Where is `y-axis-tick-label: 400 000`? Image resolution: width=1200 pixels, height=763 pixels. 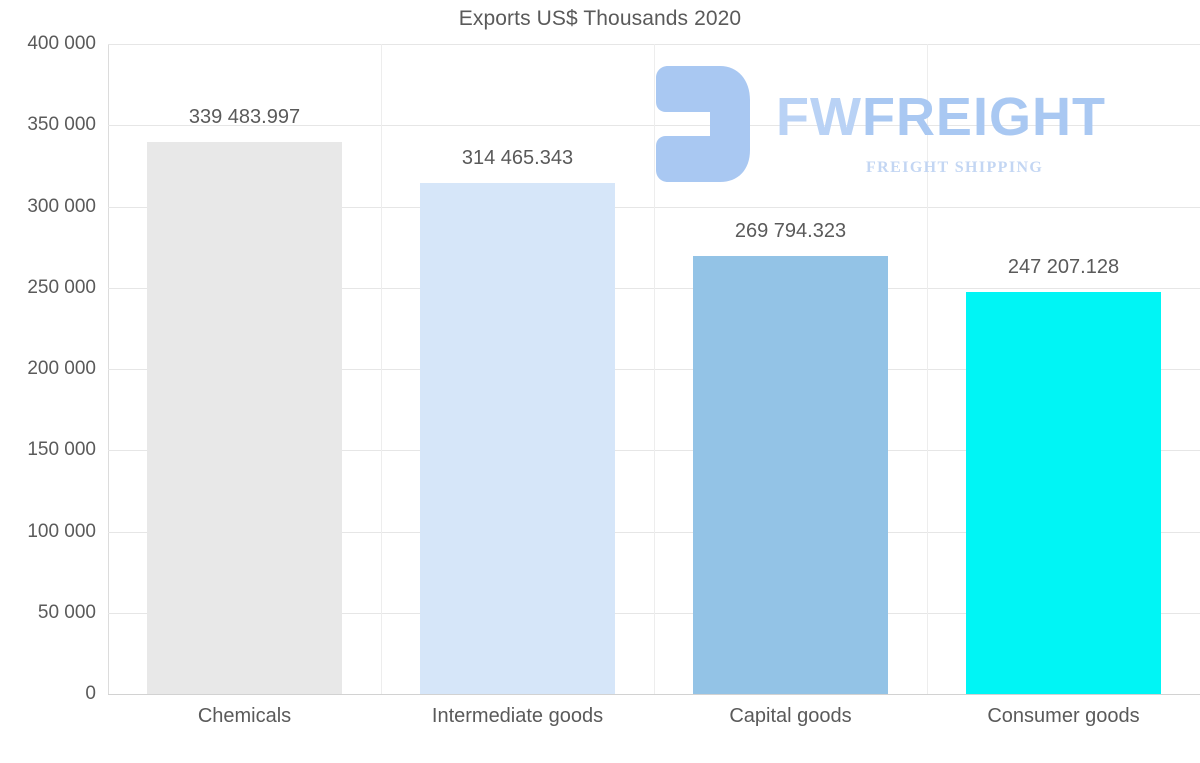 y-axis-tick-label: 400 000 is located at coordinates (61, 43).